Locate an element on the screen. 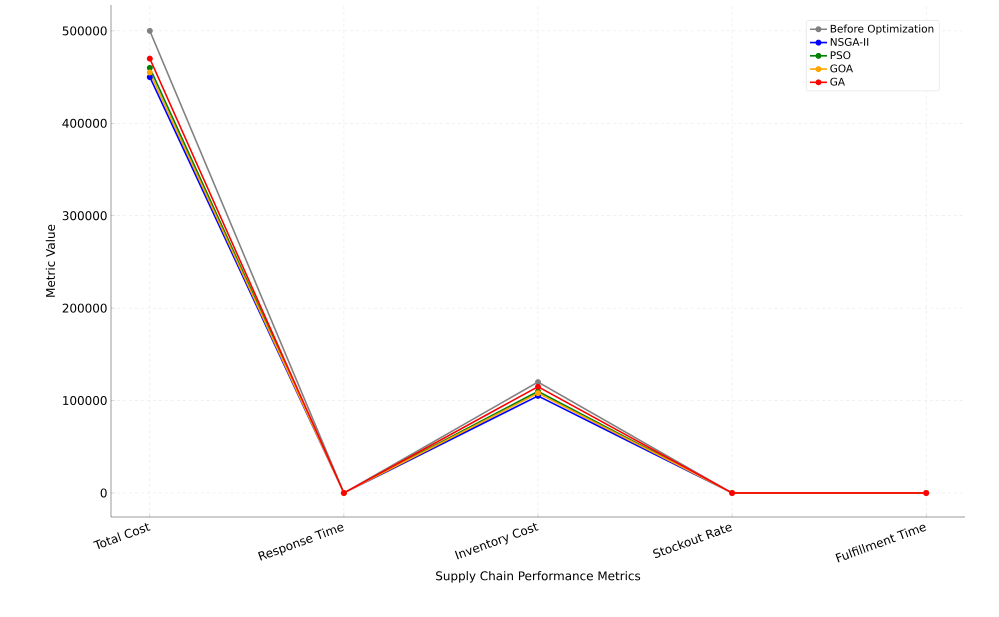 The image size is (999, 617). y-tick-label: 100000 is located at coordinates (85, 401).